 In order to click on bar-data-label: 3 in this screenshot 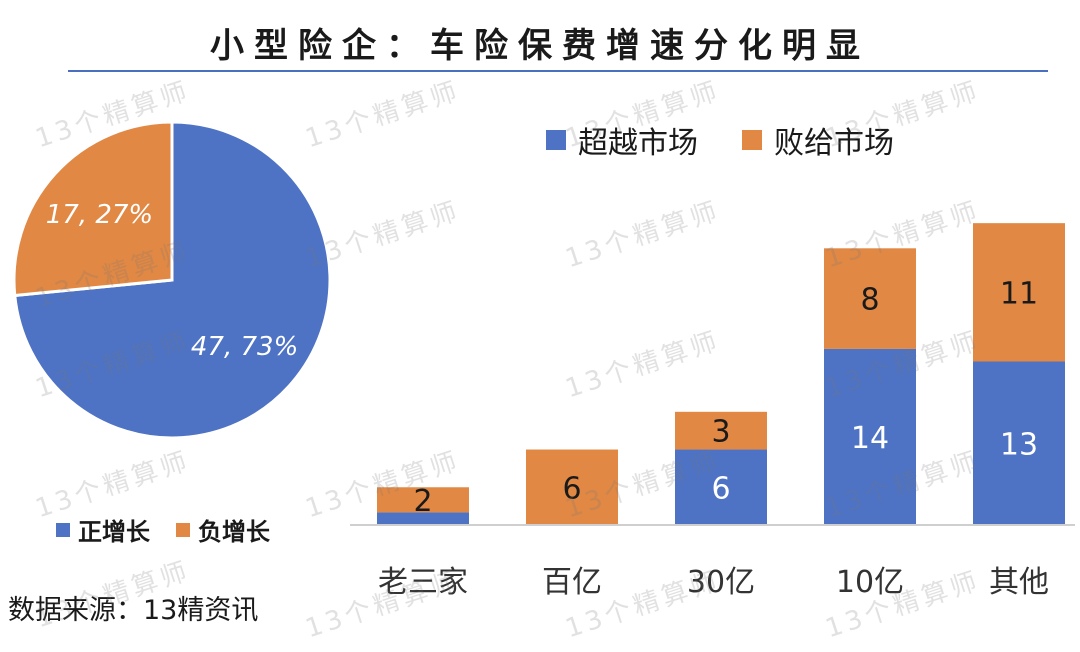, I will do `click(720, 432)`.